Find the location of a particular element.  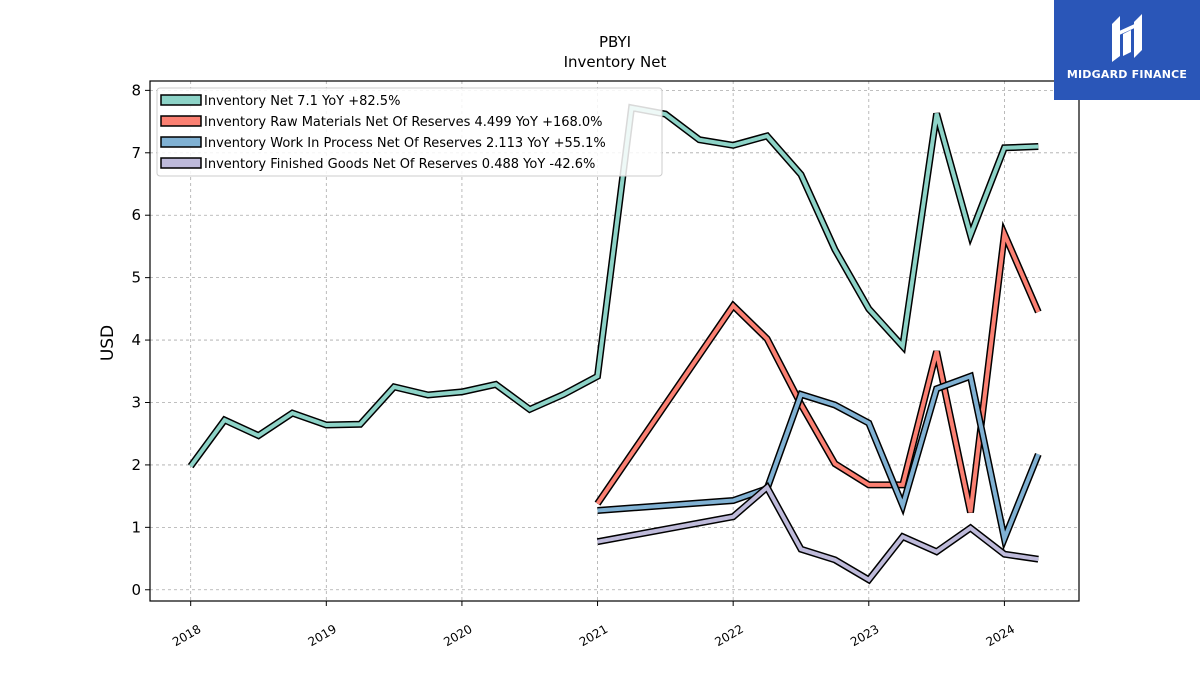

y-tick-label: 2 is located at coordinates (136, 465).